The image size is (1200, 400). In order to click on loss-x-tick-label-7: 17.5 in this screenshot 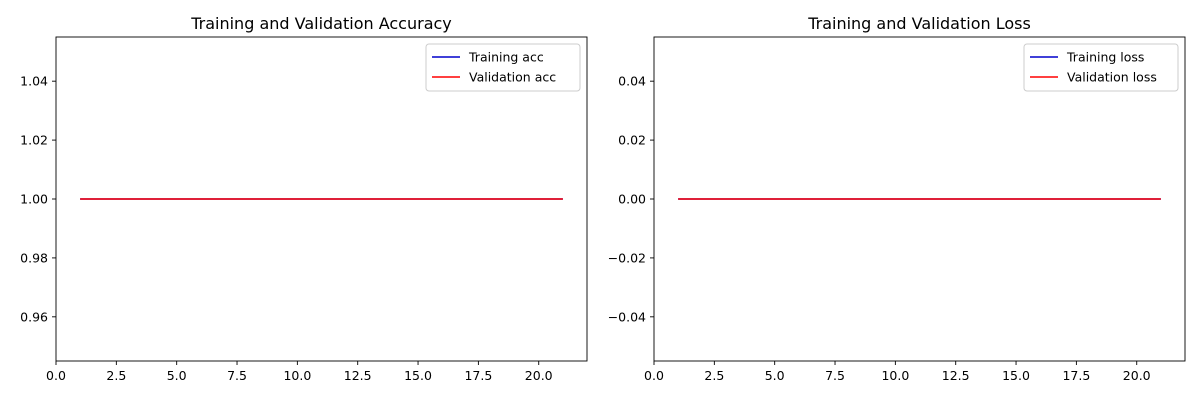, I will do `click(1076, 375)`.